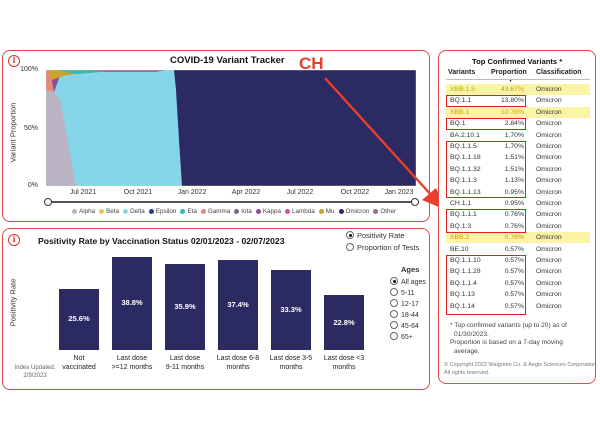  I want to click on legend-item: Lambda, so click(300, 211).